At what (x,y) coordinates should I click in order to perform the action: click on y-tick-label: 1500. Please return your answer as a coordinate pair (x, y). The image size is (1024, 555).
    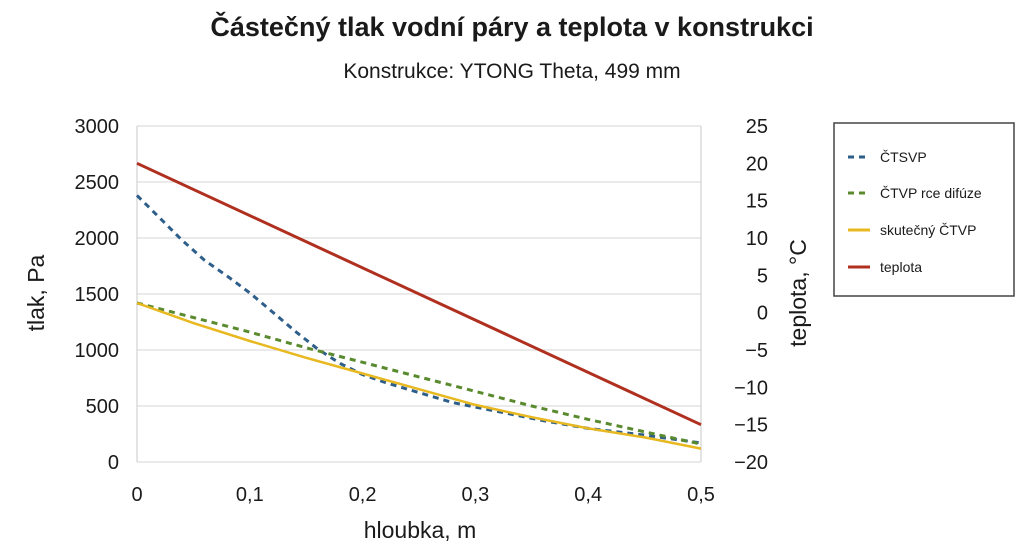
    Looking at the image, I should click on (97, 295).